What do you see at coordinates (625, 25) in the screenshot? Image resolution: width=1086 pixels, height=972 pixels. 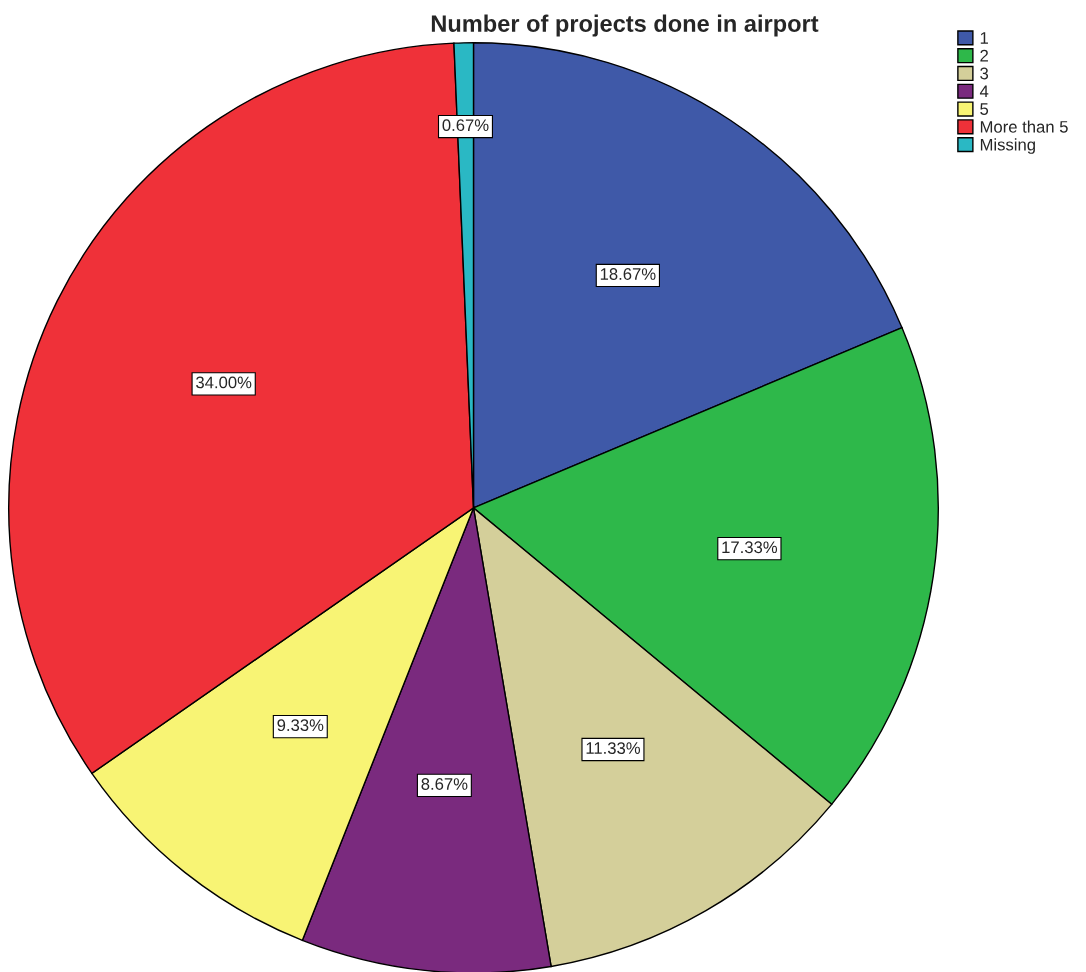 I see `chart-title: Number of projects done in airport` at bounding box center [625, 25].